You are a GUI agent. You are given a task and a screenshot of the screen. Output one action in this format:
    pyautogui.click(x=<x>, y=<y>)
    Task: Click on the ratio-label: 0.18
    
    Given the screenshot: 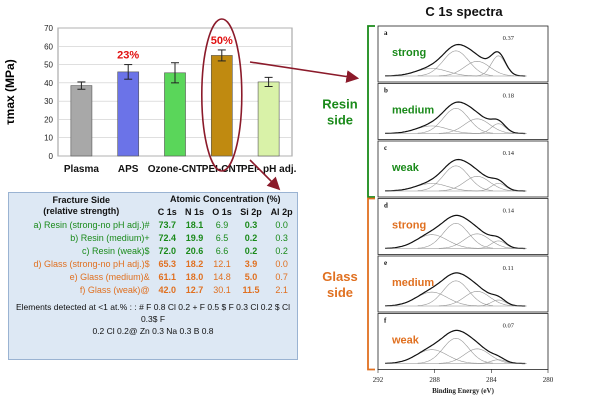 What is the action you would take?
    pyautogui.click(x=508, y=96)
    